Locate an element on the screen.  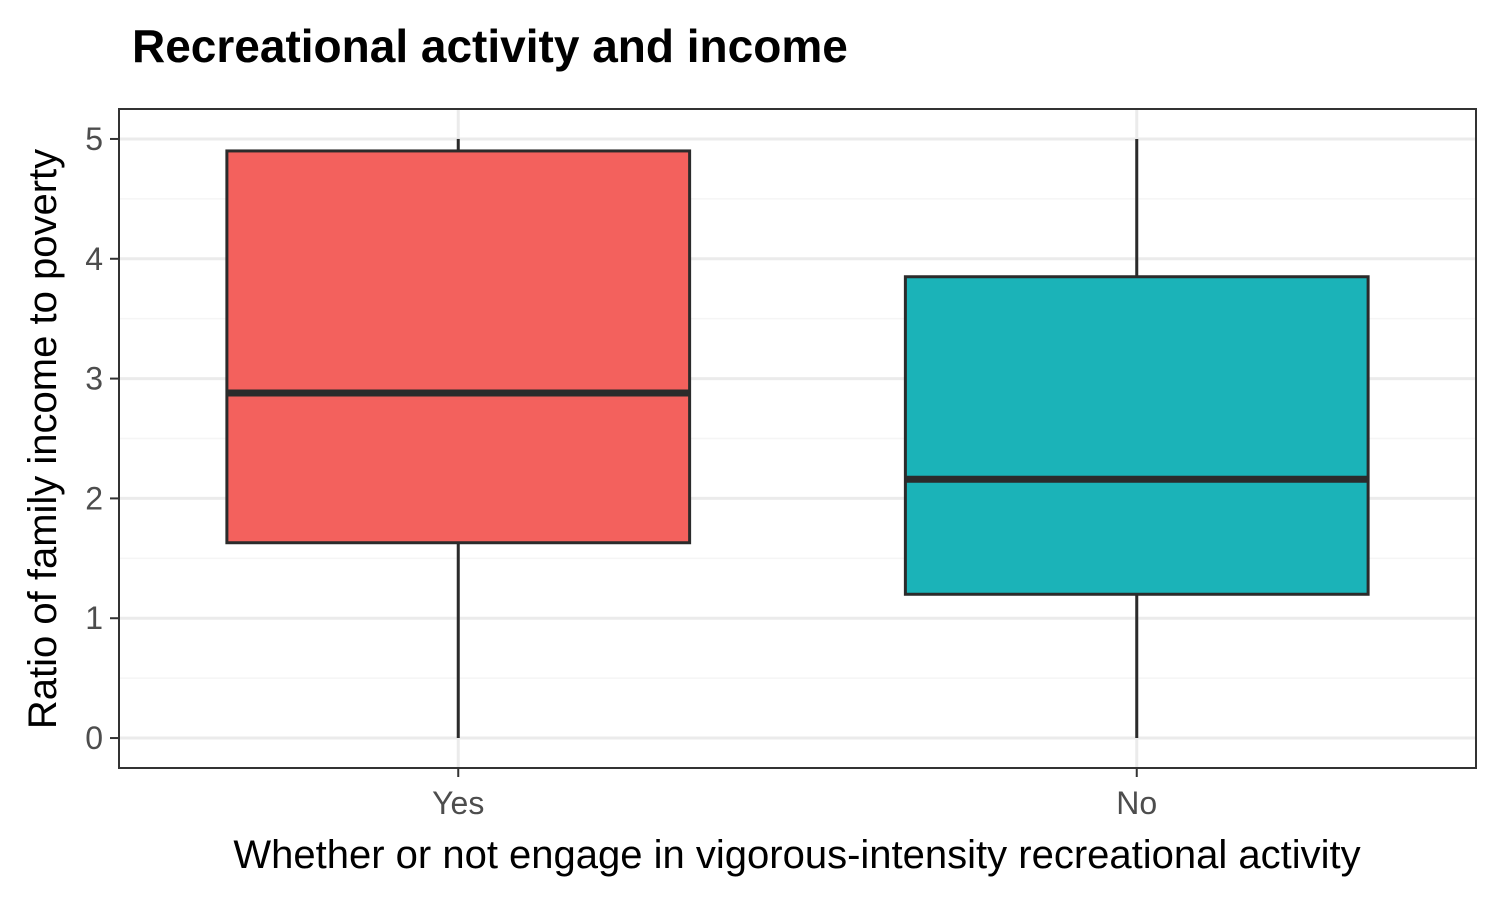
y-tick-label: 1 is located at coordinates (94, 618).